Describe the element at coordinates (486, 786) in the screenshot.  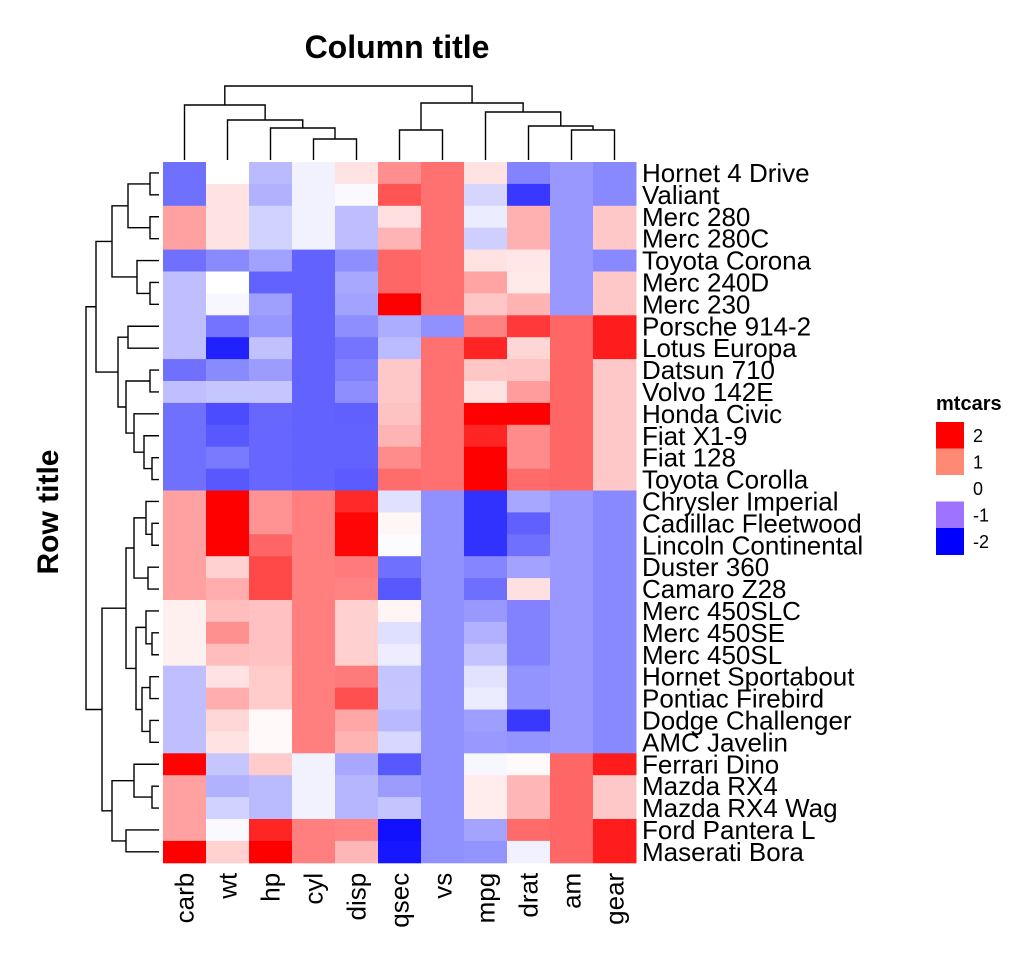
I see `heatmap-cell-mazda-rx4-mpg` at that location.